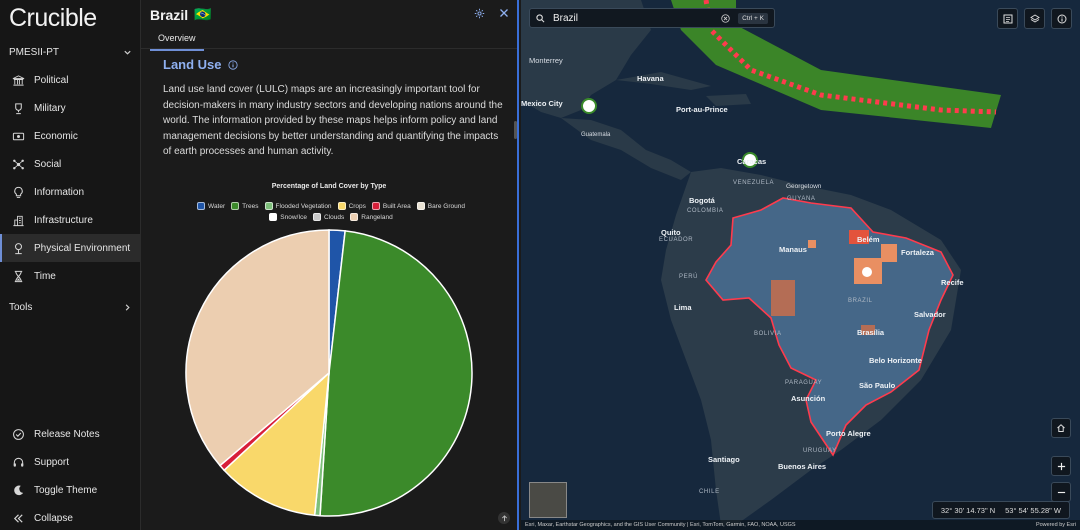 The width and height of the screenshot is (1080, 530). What do you see at coordinates (250, 206) in the screenshot?
I see `legend-label: Trees` at bounding box center [250, 206].